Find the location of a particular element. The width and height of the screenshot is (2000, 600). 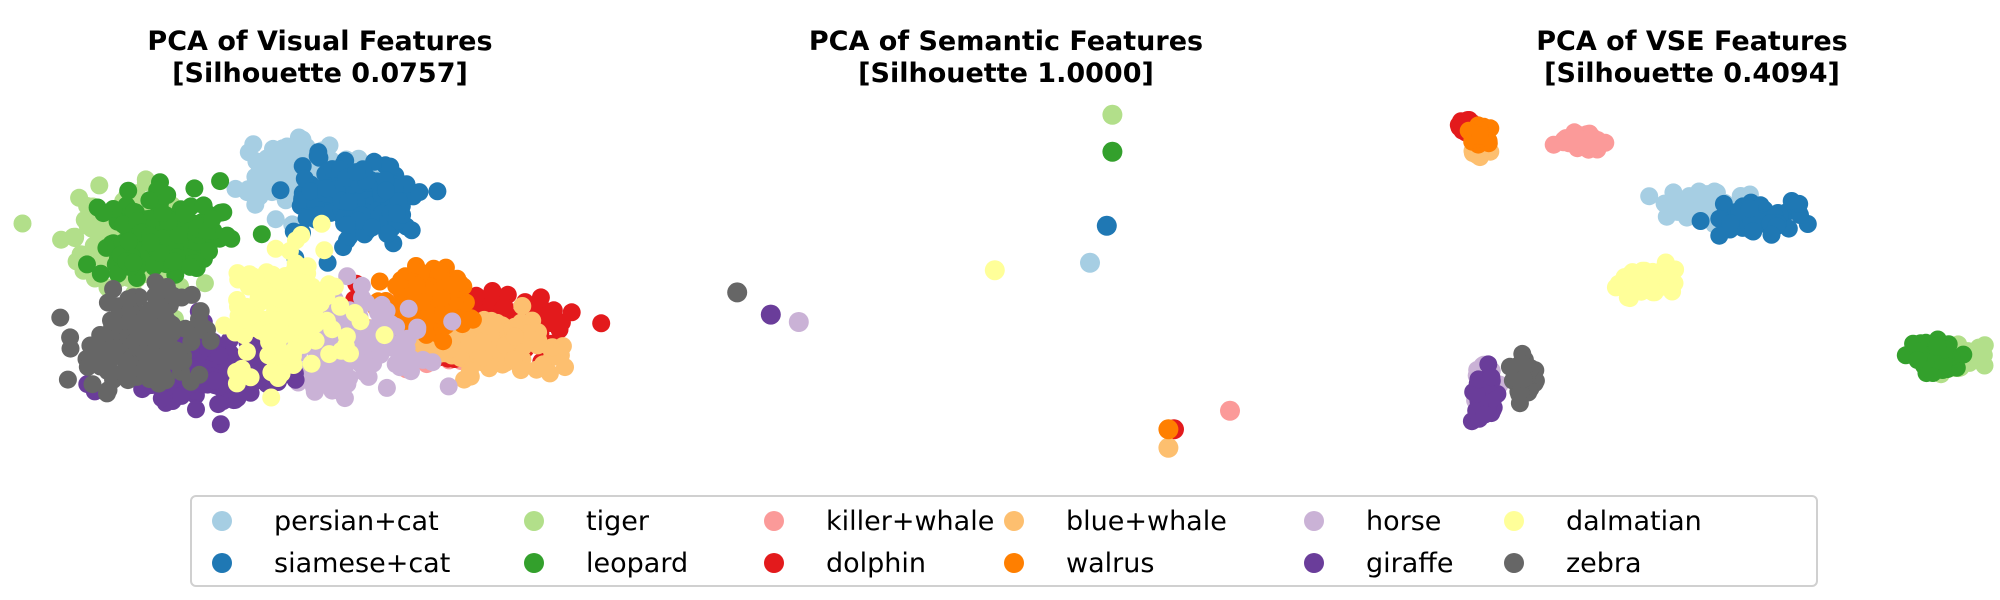

legend-label: killer+whale is located at coordinates (910, 521).